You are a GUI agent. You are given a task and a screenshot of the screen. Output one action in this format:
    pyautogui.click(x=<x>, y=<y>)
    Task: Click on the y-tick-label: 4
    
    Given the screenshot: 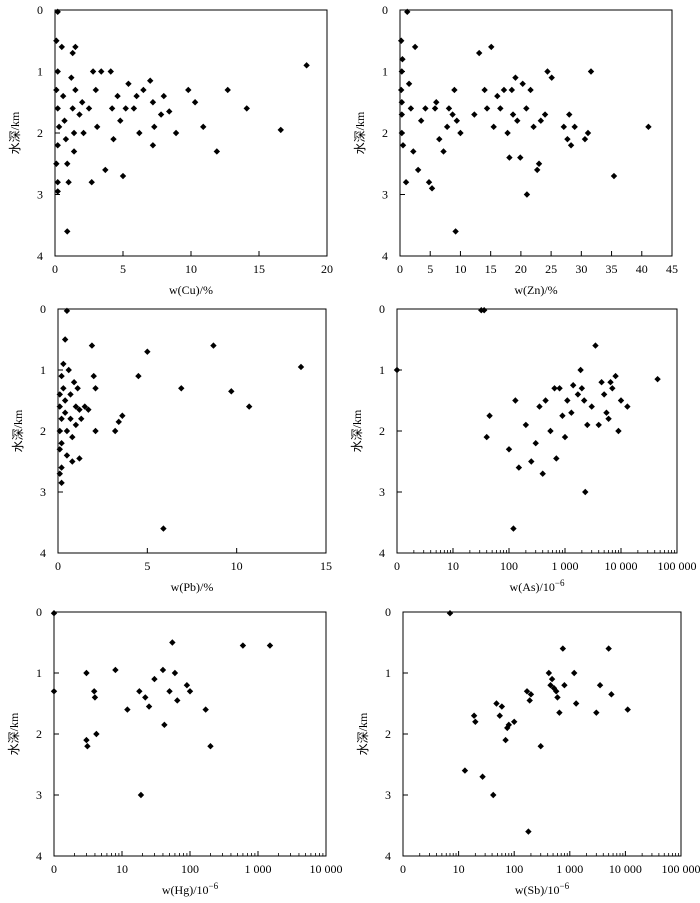 What is the action you would take?
    pyautogui.click(x=388, y=856)
    